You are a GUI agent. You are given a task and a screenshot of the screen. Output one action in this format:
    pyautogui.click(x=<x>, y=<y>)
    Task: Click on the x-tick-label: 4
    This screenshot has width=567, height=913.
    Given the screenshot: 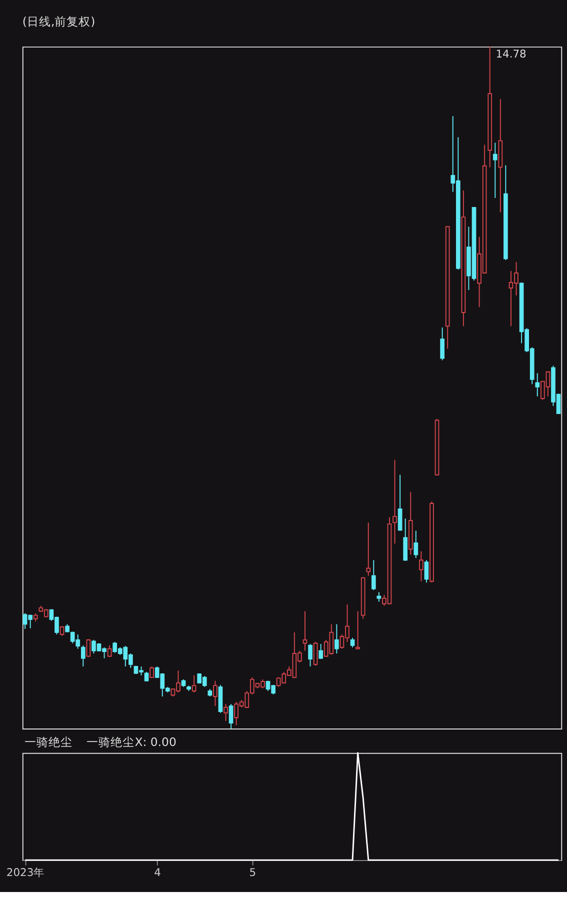 What is the action you would take?
    pyautogui.click(x=158, y=873)
    